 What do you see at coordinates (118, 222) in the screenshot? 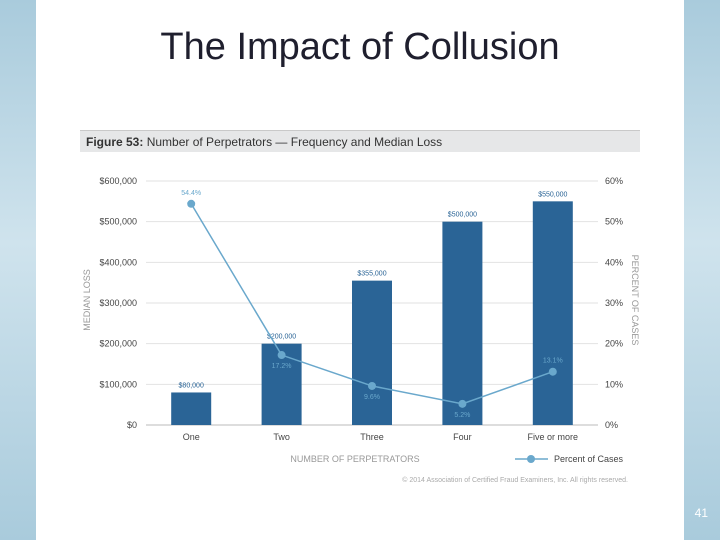
I see `y-tick-label: $500,000` at bounding box center [118, 222].